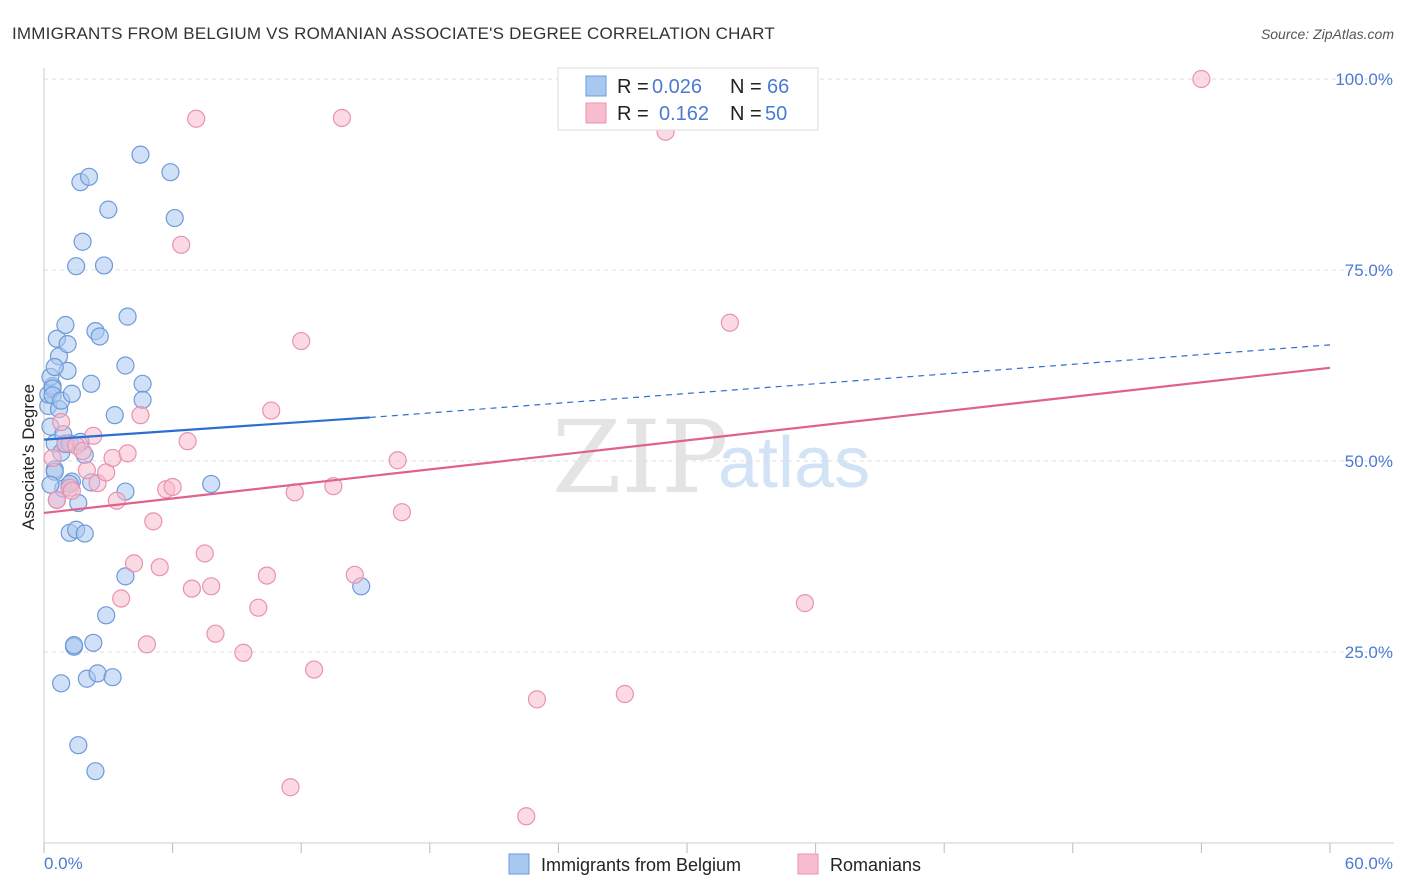  Describe the element at coordinates (596, 86) in the screenshot. I see `legend-swatch-blue` at that location.